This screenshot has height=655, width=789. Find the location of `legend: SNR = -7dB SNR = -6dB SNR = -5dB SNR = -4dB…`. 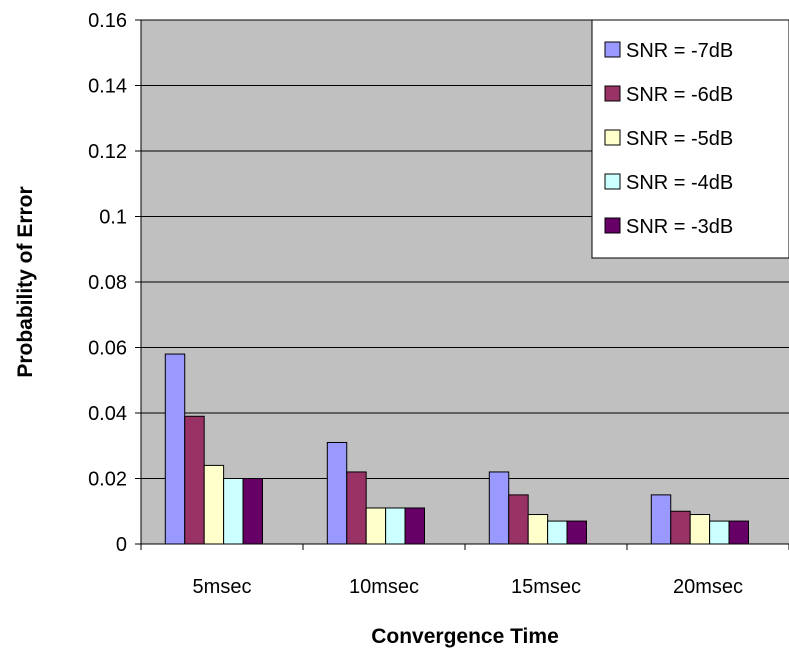

legend: SNR = -7dB SNR = -6dB SNR = -5dB SNR = -4dB… is located at coordinates (690, 139).